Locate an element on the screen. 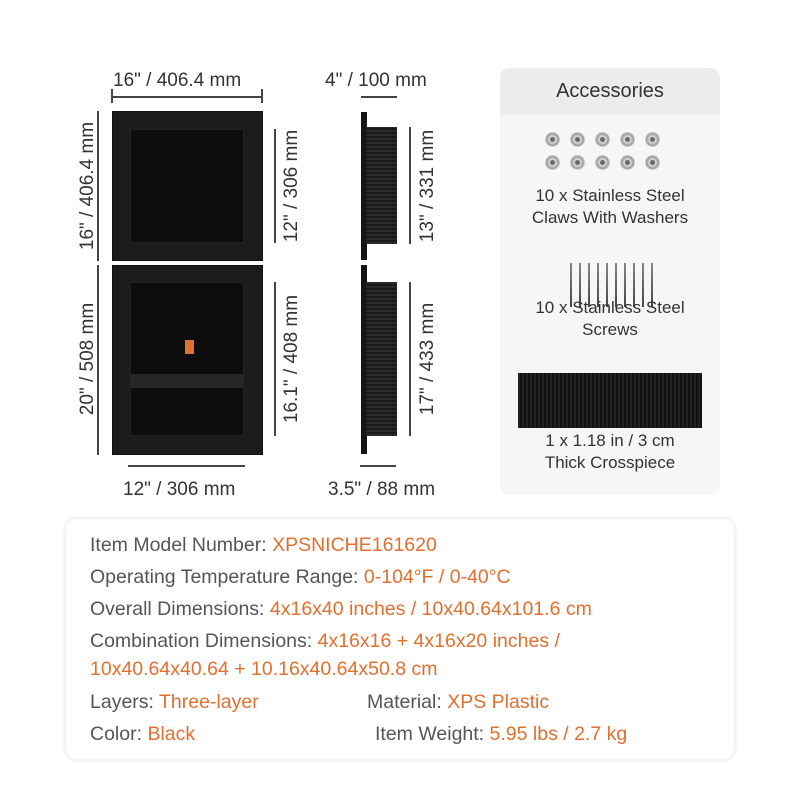 This screenshot has height=800, width=800. claws-image is located at coordinates (610, 151).